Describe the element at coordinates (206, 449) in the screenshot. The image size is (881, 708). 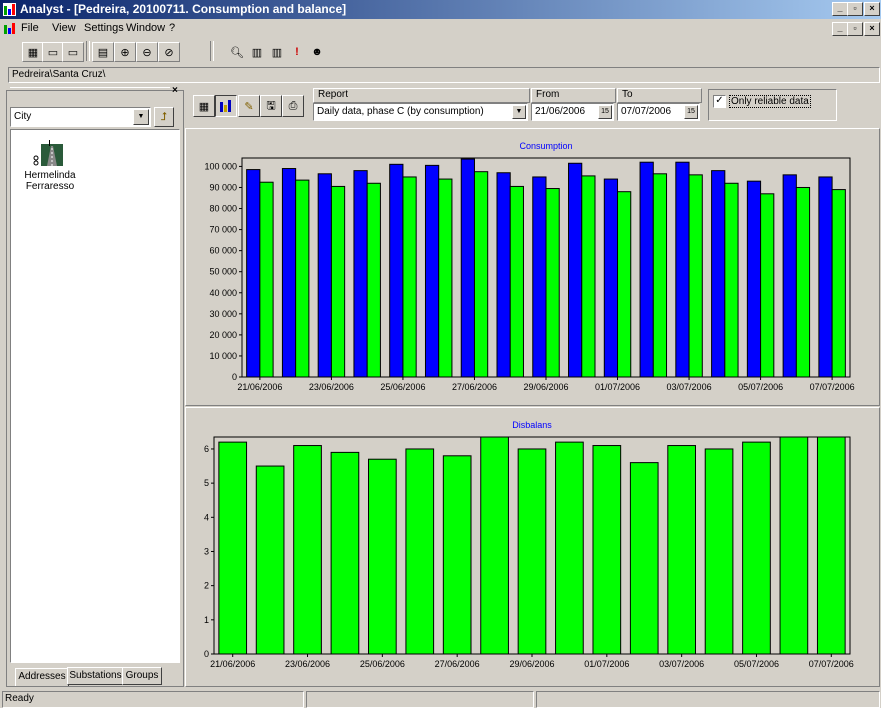
I see `y-tick-label: 6` at that location.